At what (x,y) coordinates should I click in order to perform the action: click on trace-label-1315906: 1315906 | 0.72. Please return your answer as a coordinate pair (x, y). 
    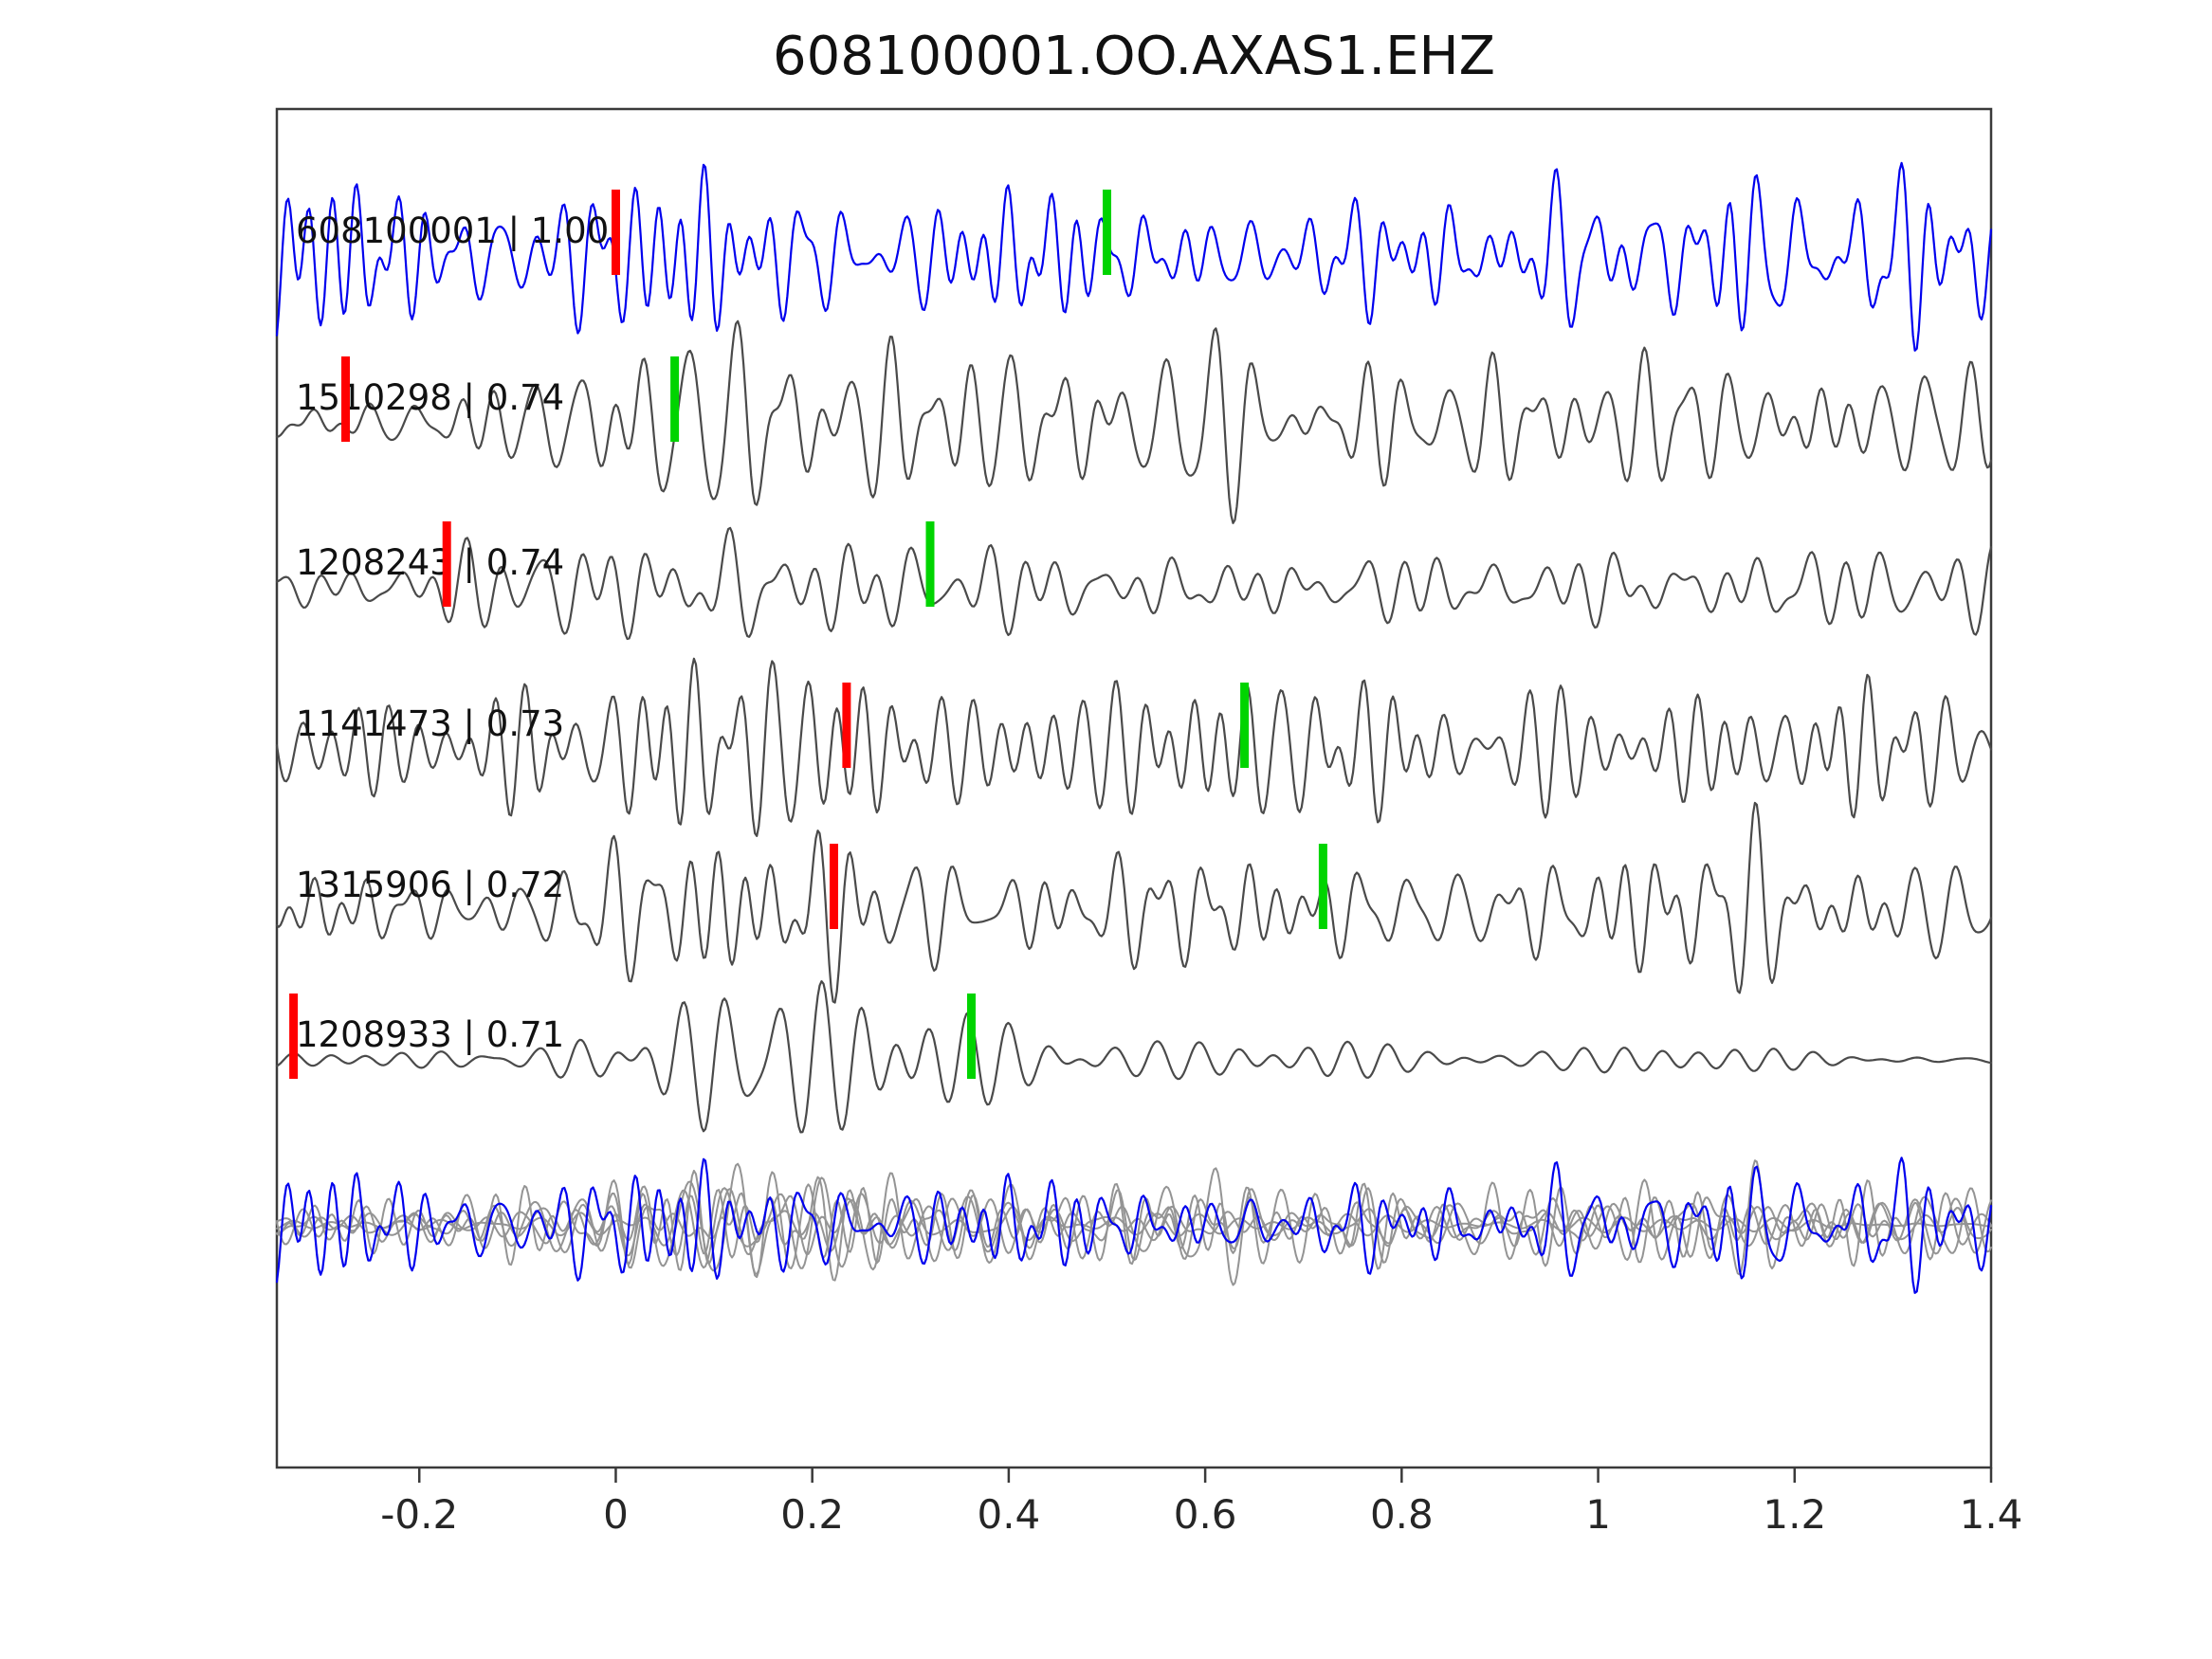
    Looking at the image, I should click on (430, 885).